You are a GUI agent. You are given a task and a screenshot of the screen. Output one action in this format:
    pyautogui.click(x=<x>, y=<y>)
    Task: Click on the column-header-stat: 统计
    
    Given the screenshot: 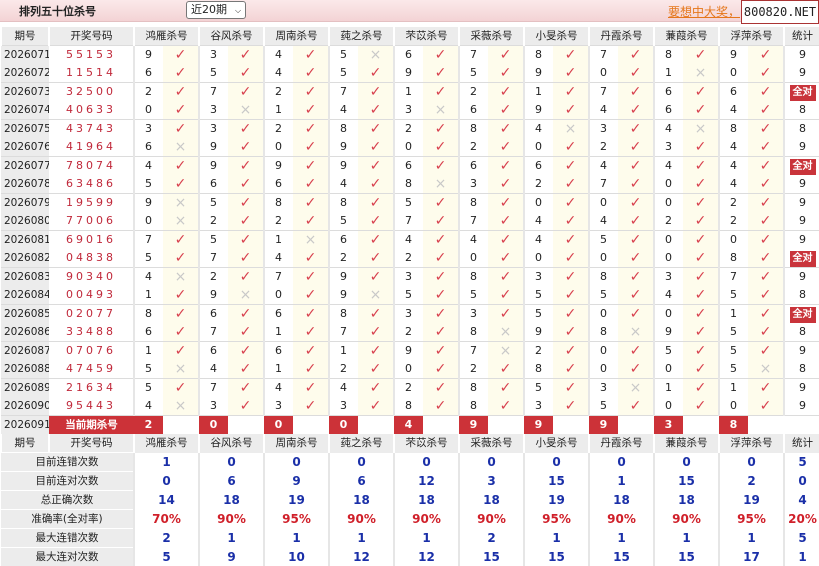 What is the action you would take?
    pyautogui.click(x=801, y=36)
    